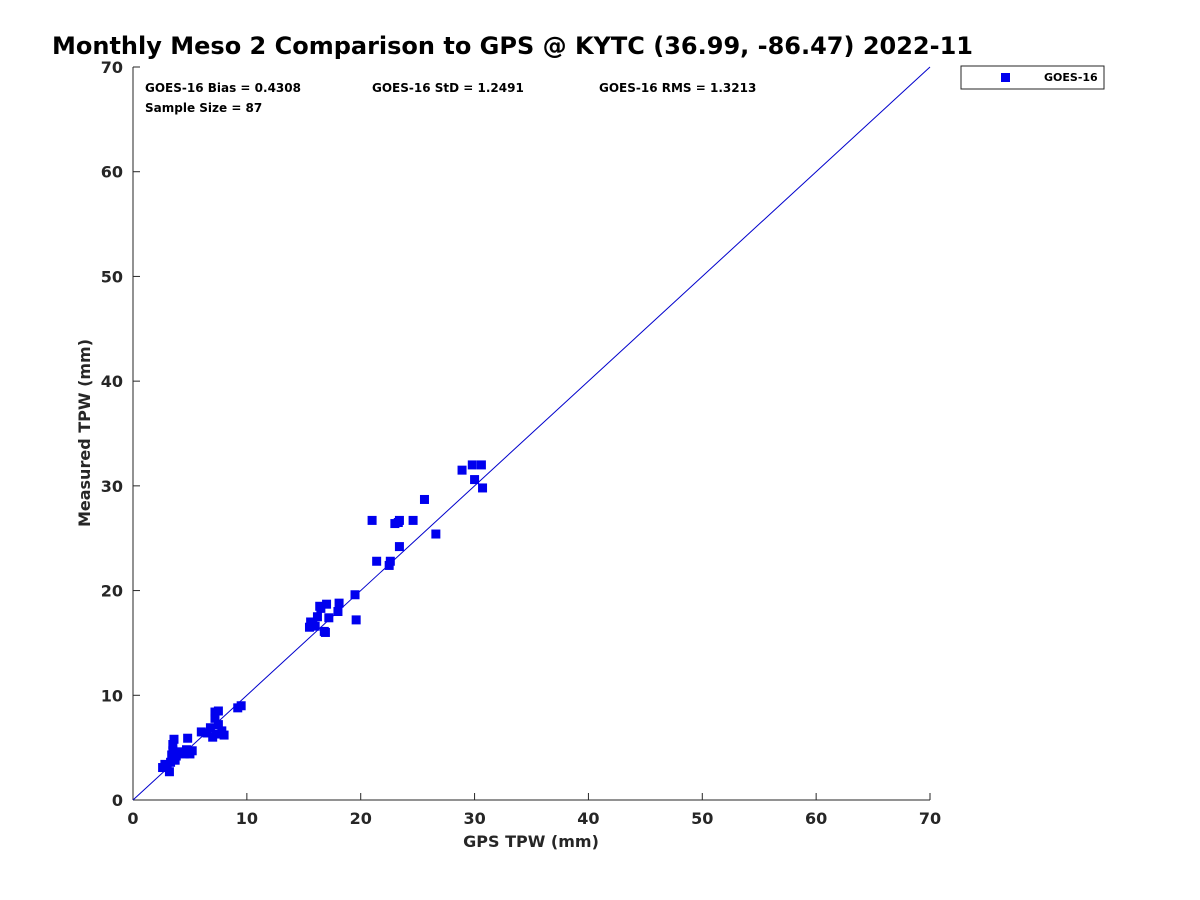 Image resolution: width=1200 pixels, height=900 pixels. Describe the element at coordinates (247, 818) in the screenshot. I see `x-tick-label: 10` at that location.